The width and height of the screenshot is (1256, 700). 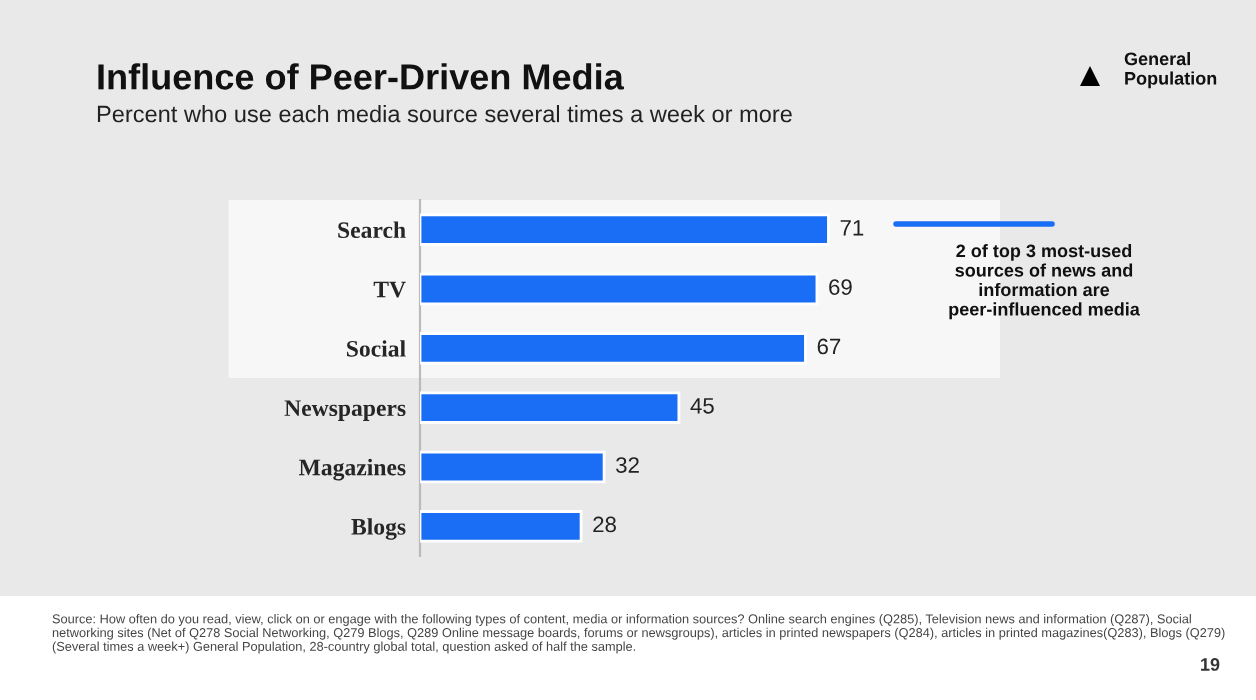 What do you see at coordinates (345, 410) in the screenshot?
I see `y-tick-label: Newspapers` at bounding box center [345, 410].